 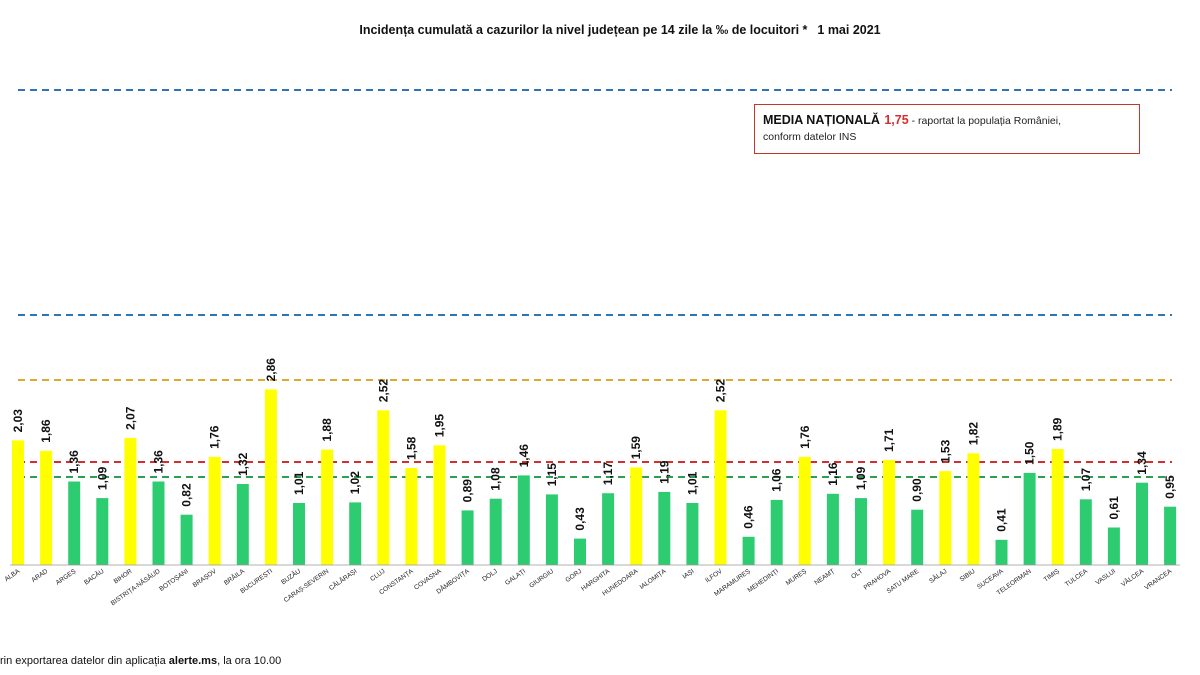 I want to click on bar-constanța, so click(x=411, y=516).